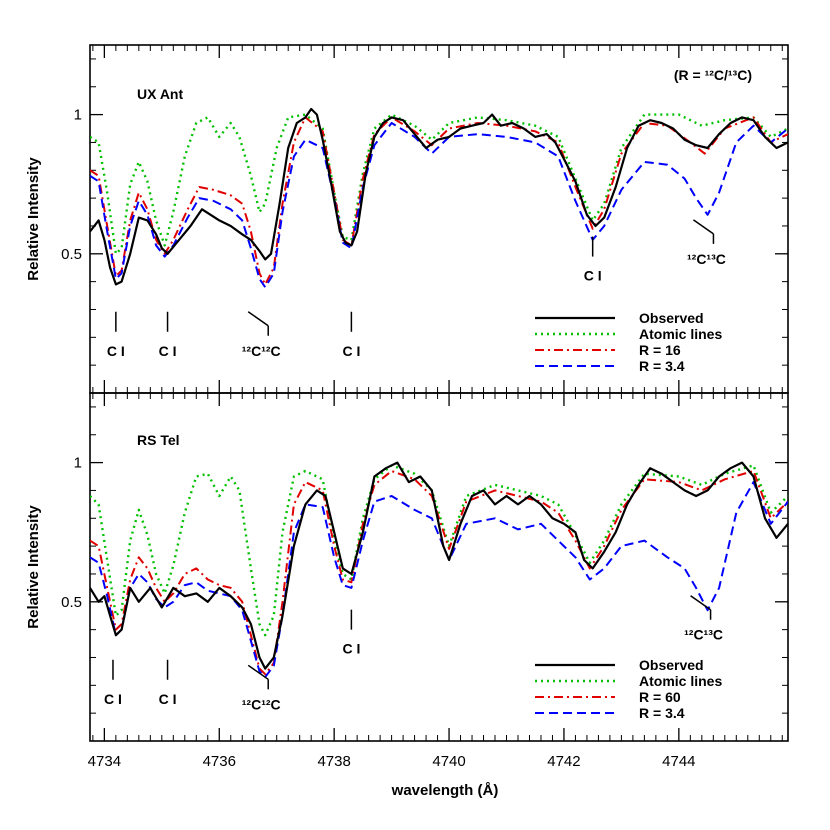 This screenshot has width=830, height=830. What do you see at coordinates (445, 790) in the screenshot?
I see `x-axis-title: wavelength (Å)` at bounding box center [445, 790].